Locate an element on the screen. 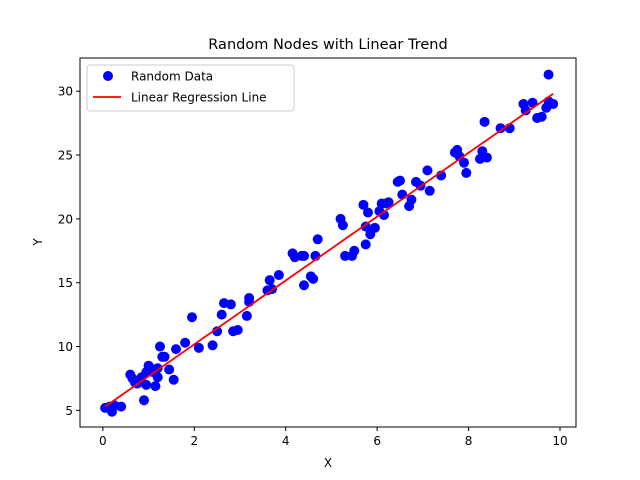 The height and width of the screenshot is (480, 640). legend-marker-random-data is located at coordinates (108, 76).